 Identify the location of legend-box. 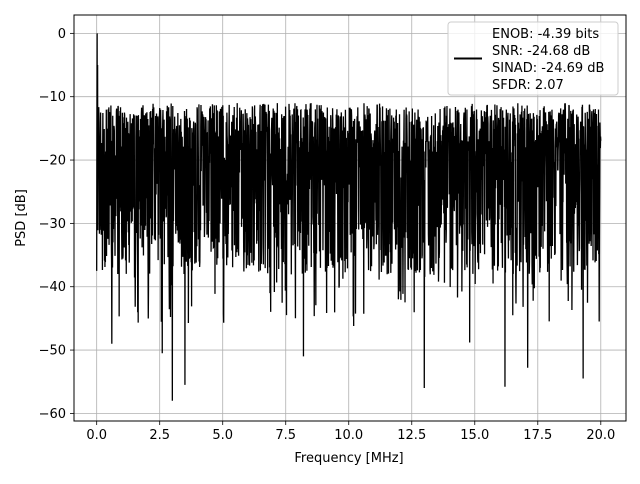
(533, 58).